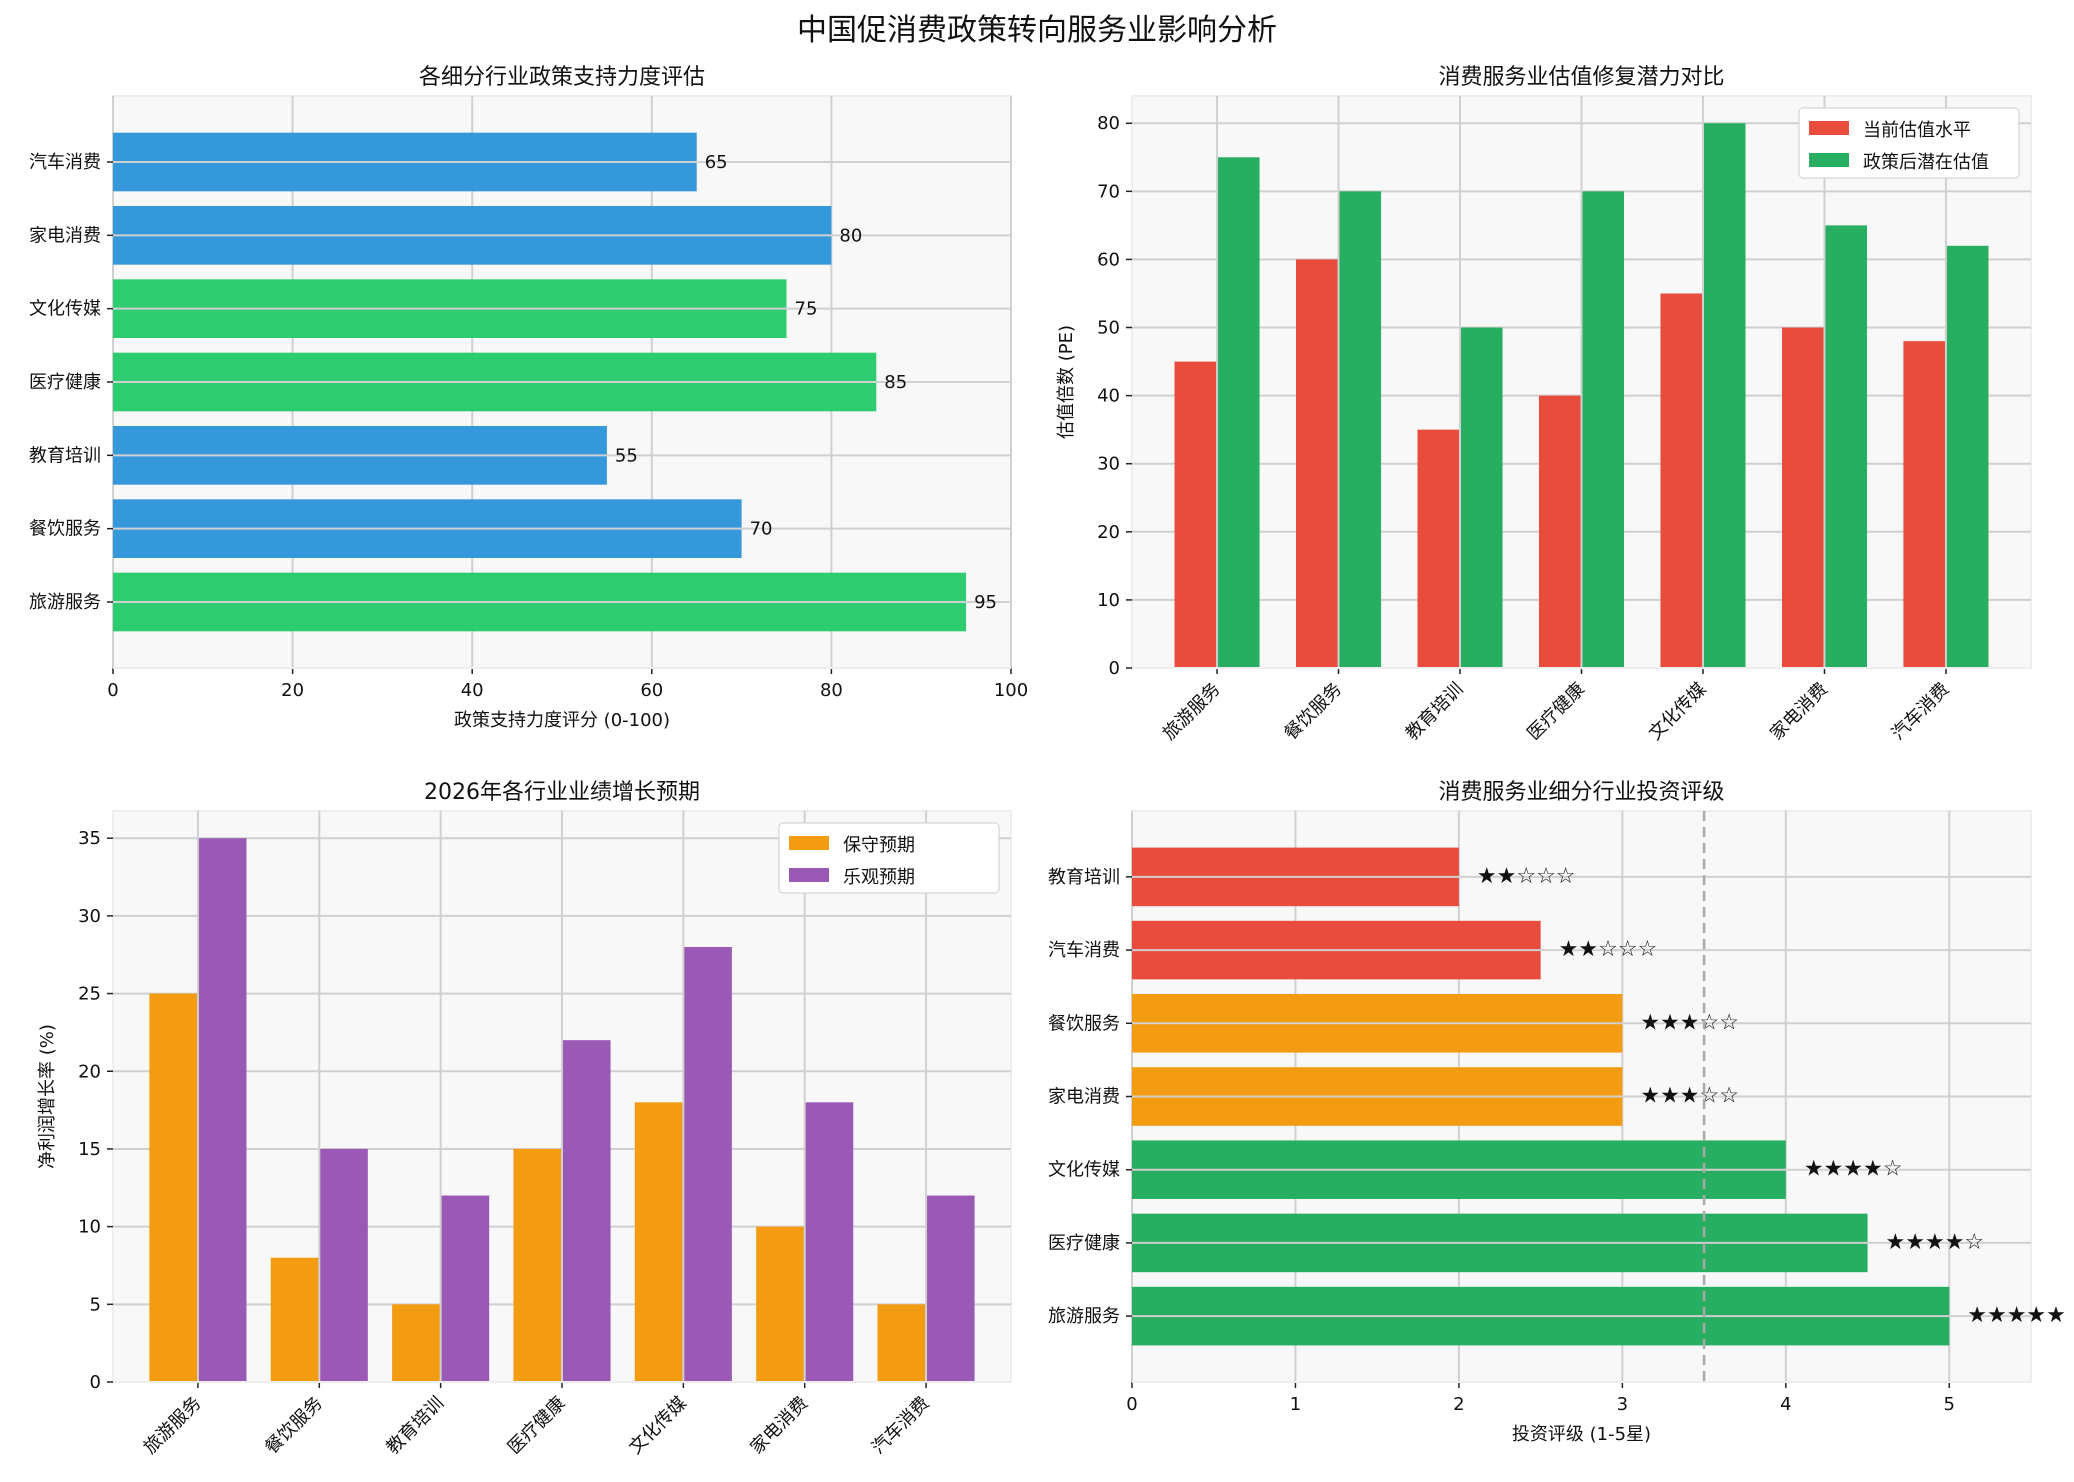 Image resolution: width=2074 pixels, height=1482 pixels. Describe the element at coordinates (65, 602) in the screenshot. I see `y-tick-label: 旅游服务` at that location.